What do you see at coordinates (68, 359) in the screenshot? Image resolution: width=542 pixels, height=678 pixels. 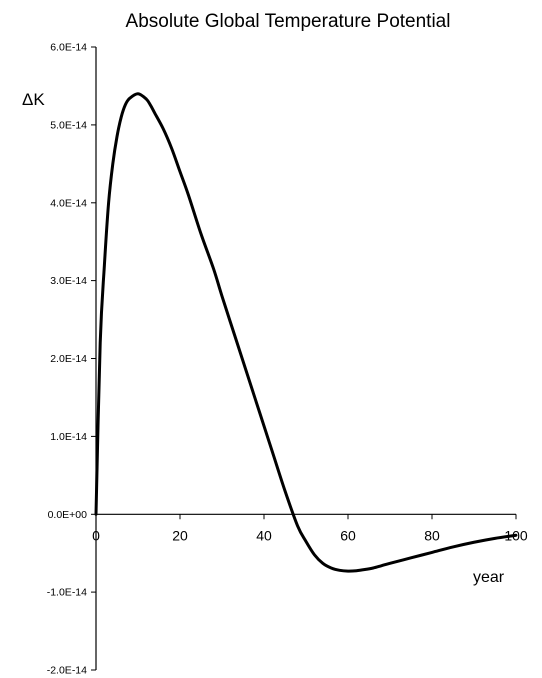 I see `y-tick-label: 2.0E-14` at bounding box center [68, 359].